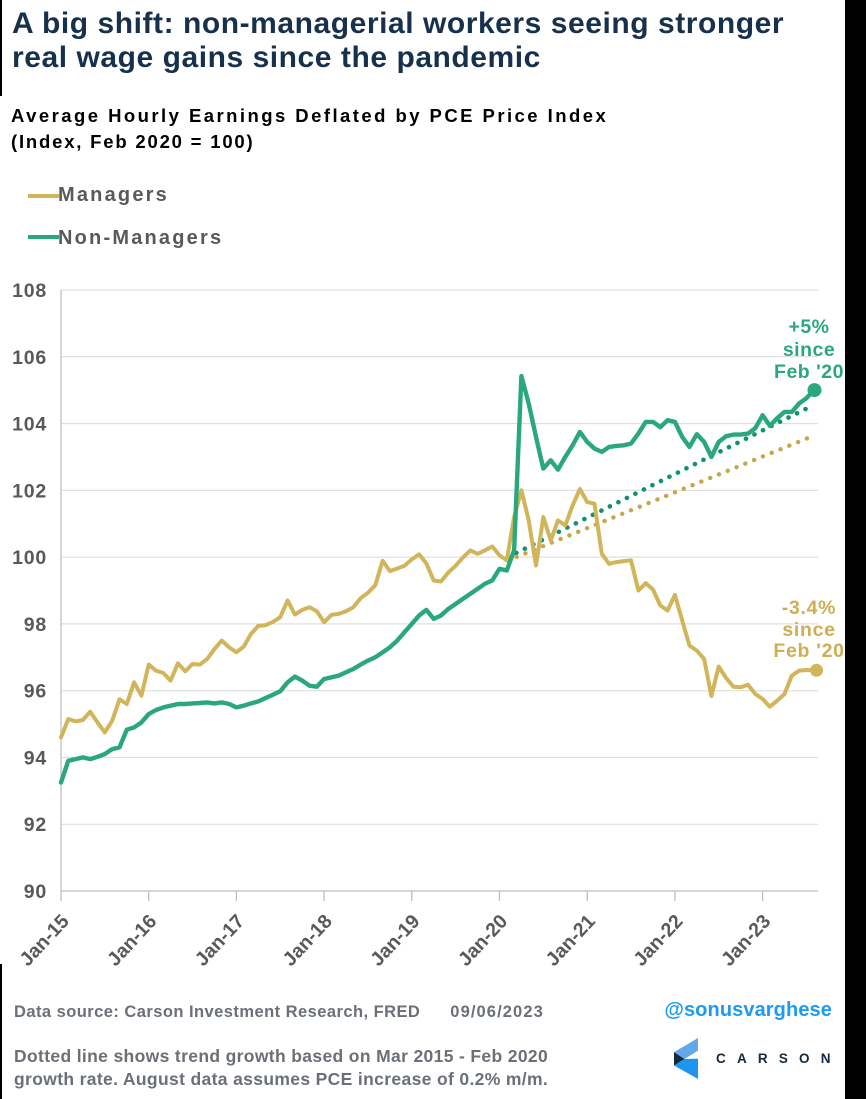  I want to click on svg-text: 108, so click(29, 291).